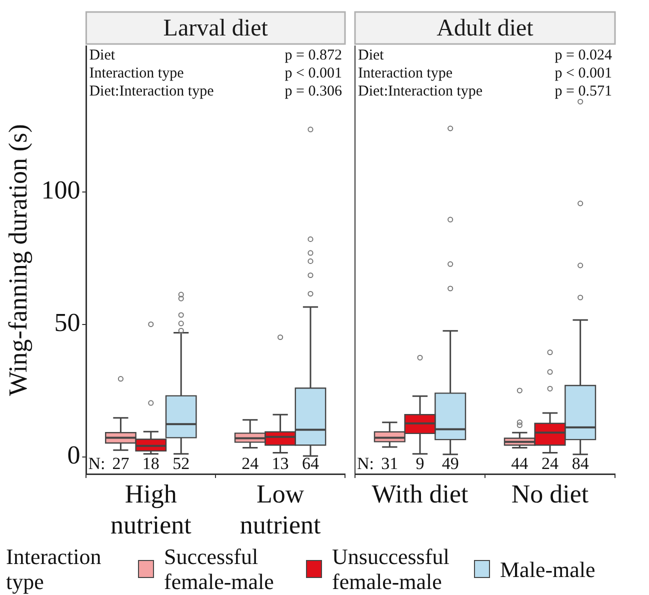 The height and width of the screenshot is (595, 649). What do you see at coordinates (60, 190) in the screenshot?
I see `y-tick-label: 100` at bounding box center [60, 190].